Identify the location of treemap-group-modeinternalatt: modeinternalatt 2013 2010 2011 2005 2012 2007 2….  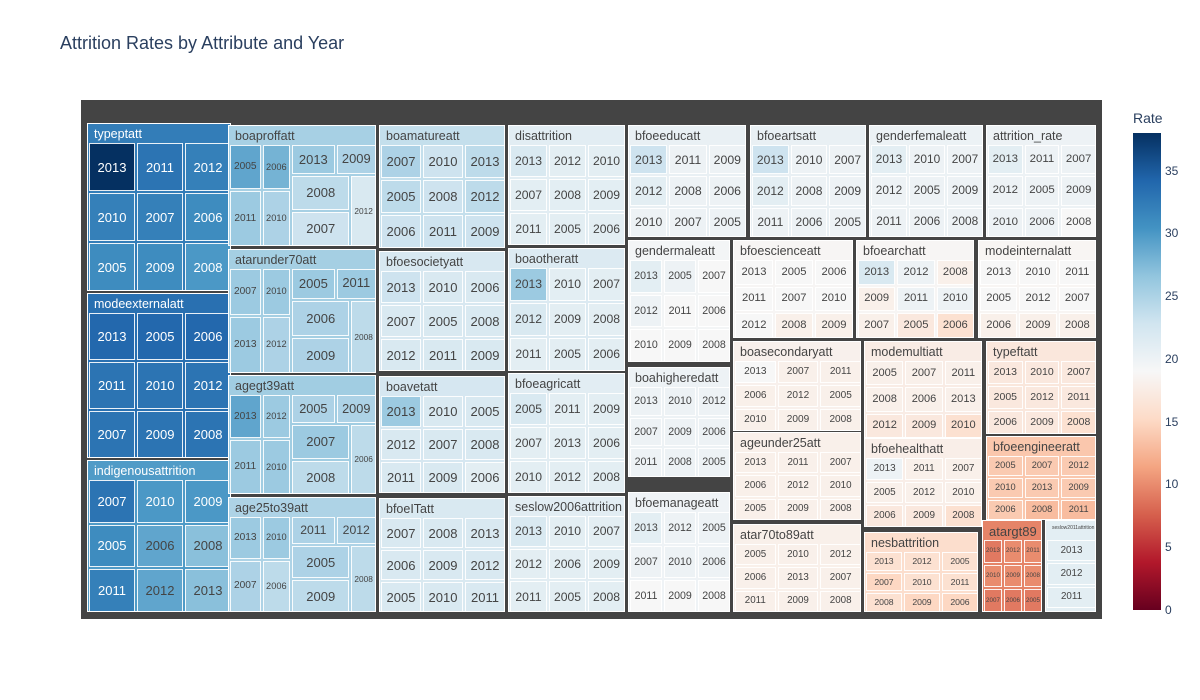
(1037, 289).